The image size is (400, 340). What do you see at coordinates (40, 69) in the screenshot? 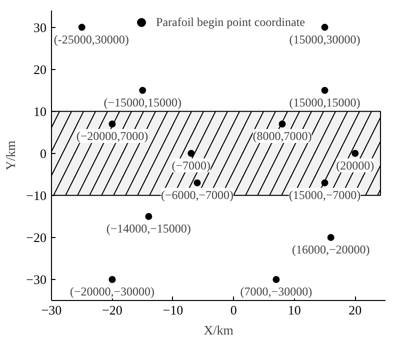
I see `y-tick-label: 20` at bounding box center [40, 69].